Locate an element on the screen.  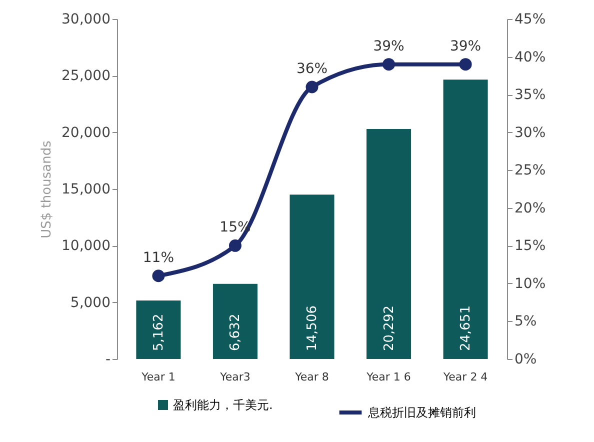
y2-tick-label: 15% is located at coordinates (530, 246).